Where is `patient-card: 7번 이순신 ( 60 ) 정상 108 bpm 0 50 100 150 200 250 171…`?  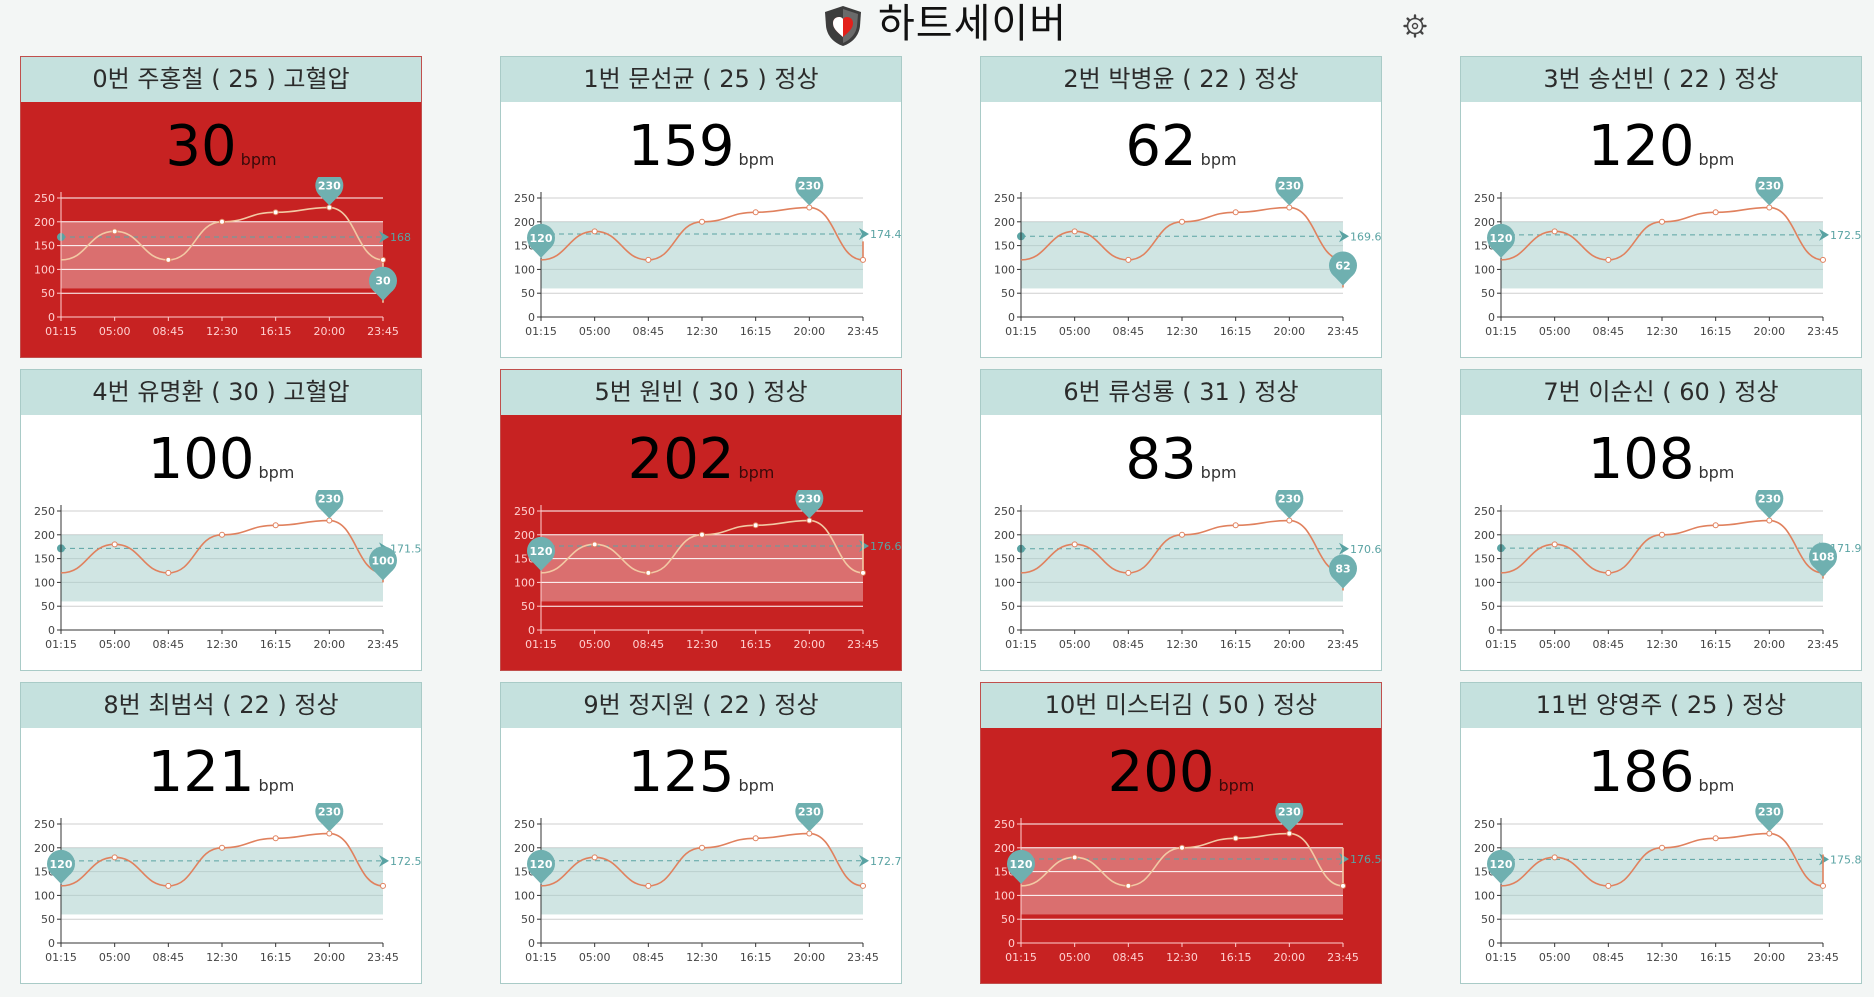
patient-card: 7번 이순신 ( 60 ) 정상 108 bpm 0 50 100 150 200 250 171… is located at coordinates (1661, 520).